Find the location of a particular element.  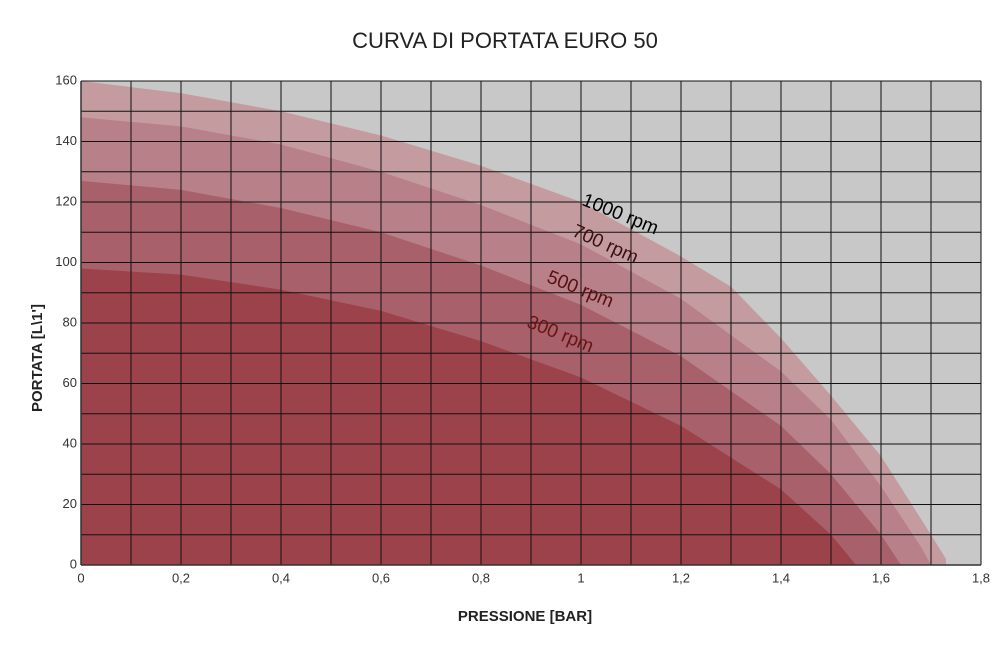

x-tick-label: 0 is located at coordinates (80, 577).